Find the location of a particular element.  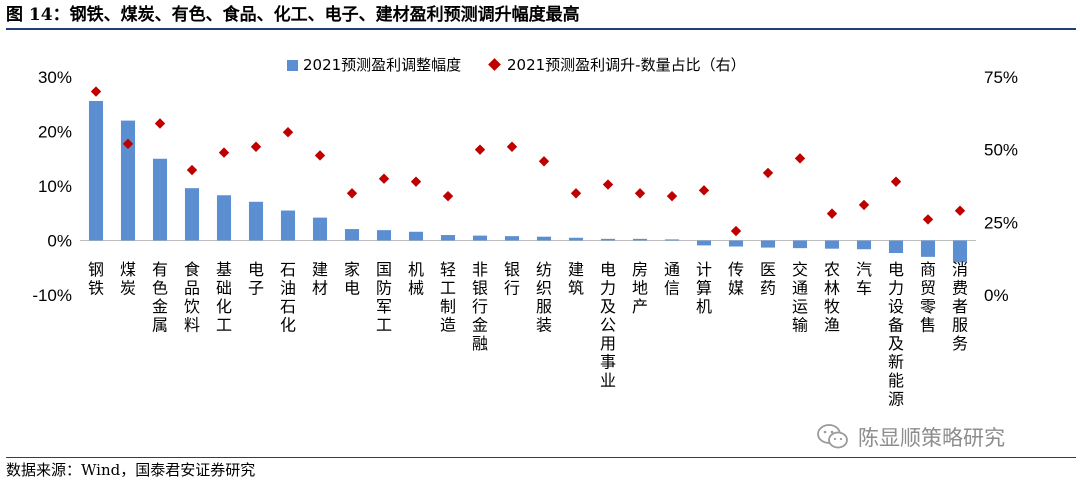

bar-机械 is located at coordinates (416, 236).